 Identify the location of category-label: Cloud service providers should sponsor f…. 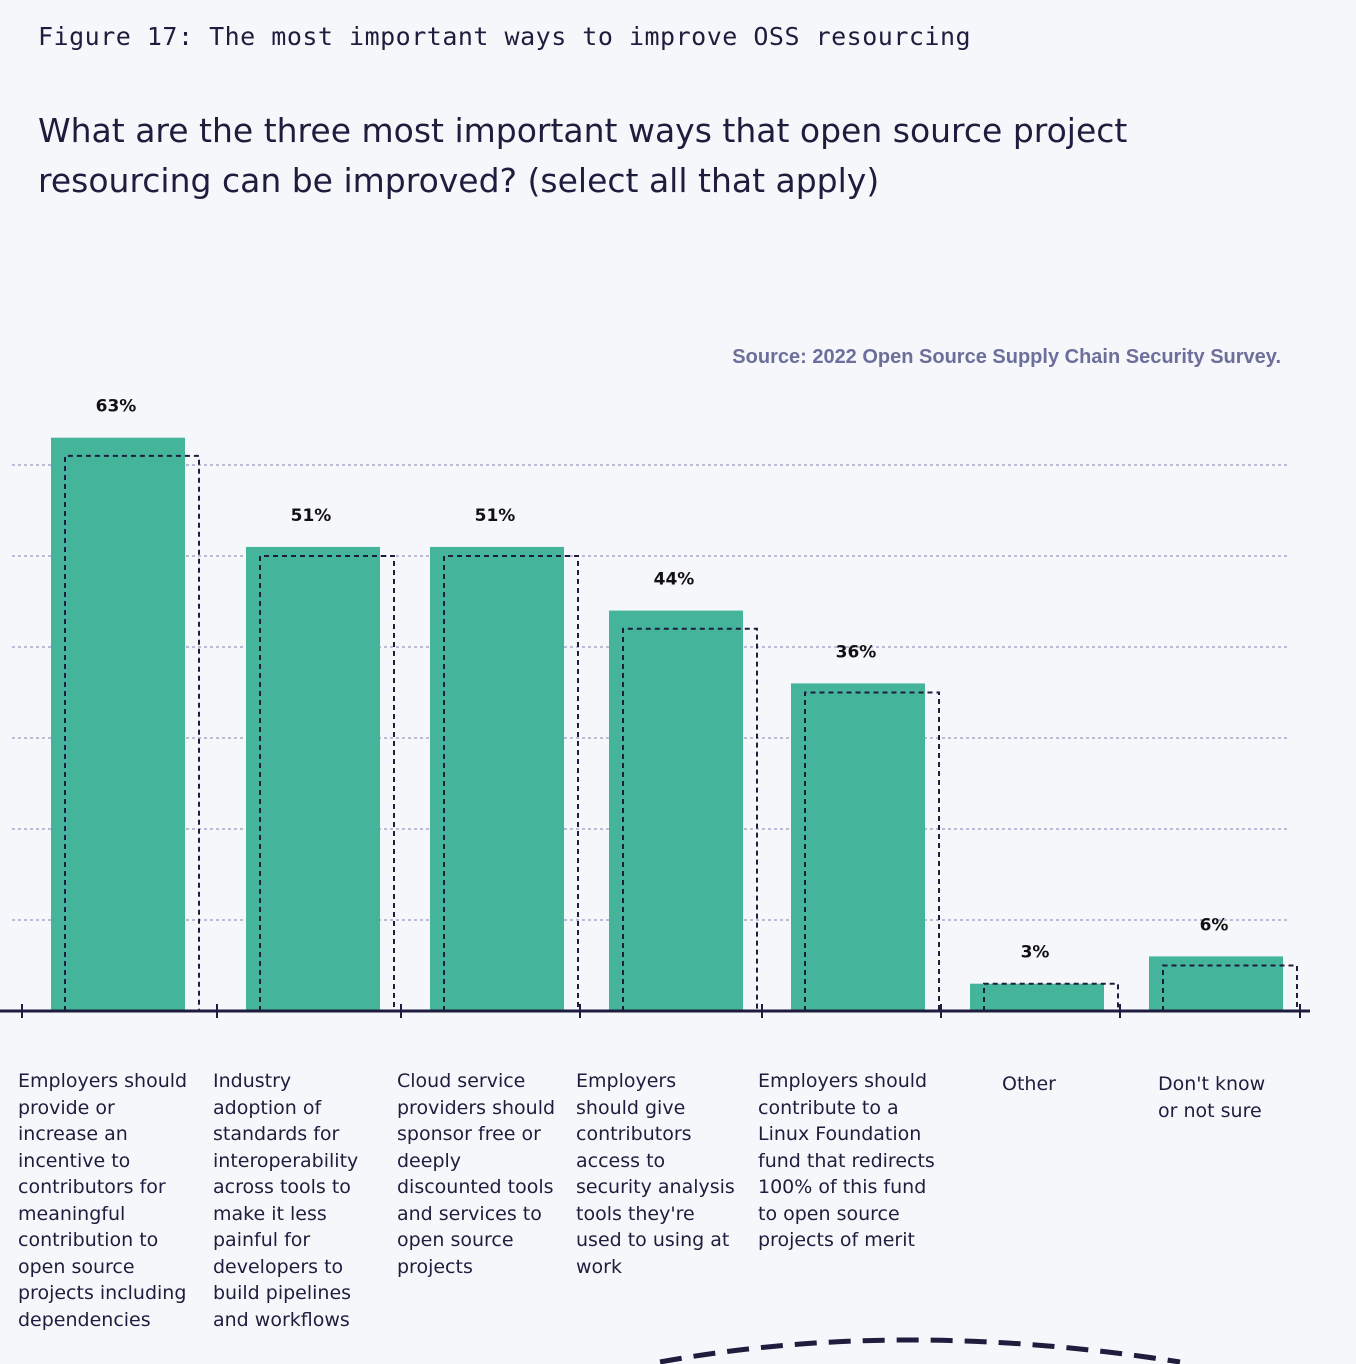
(476, 1174).